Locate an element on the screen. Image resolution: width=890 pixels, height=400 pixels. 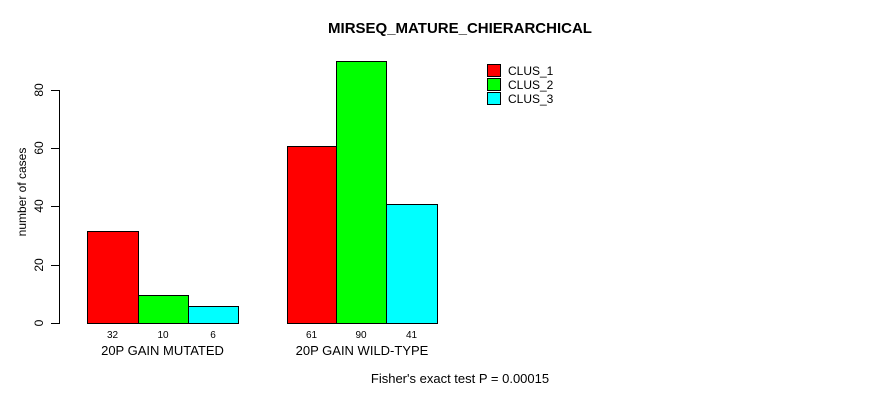
annotation-pvalue: Fisher's exact test P = 0.00015 is located at coordinates (460, 378).